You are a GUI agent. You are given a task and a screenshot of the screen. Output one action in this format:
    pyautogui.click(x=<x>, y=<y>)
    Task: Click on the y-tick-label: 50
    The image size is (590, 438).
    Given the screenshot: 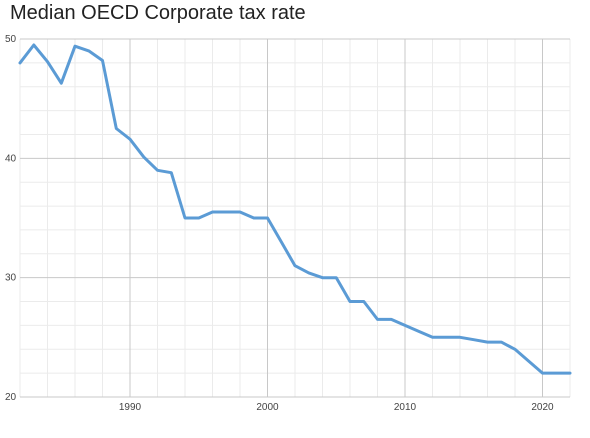 What is the action you would take?
    pyautogui.click(x=11, y=39)
    